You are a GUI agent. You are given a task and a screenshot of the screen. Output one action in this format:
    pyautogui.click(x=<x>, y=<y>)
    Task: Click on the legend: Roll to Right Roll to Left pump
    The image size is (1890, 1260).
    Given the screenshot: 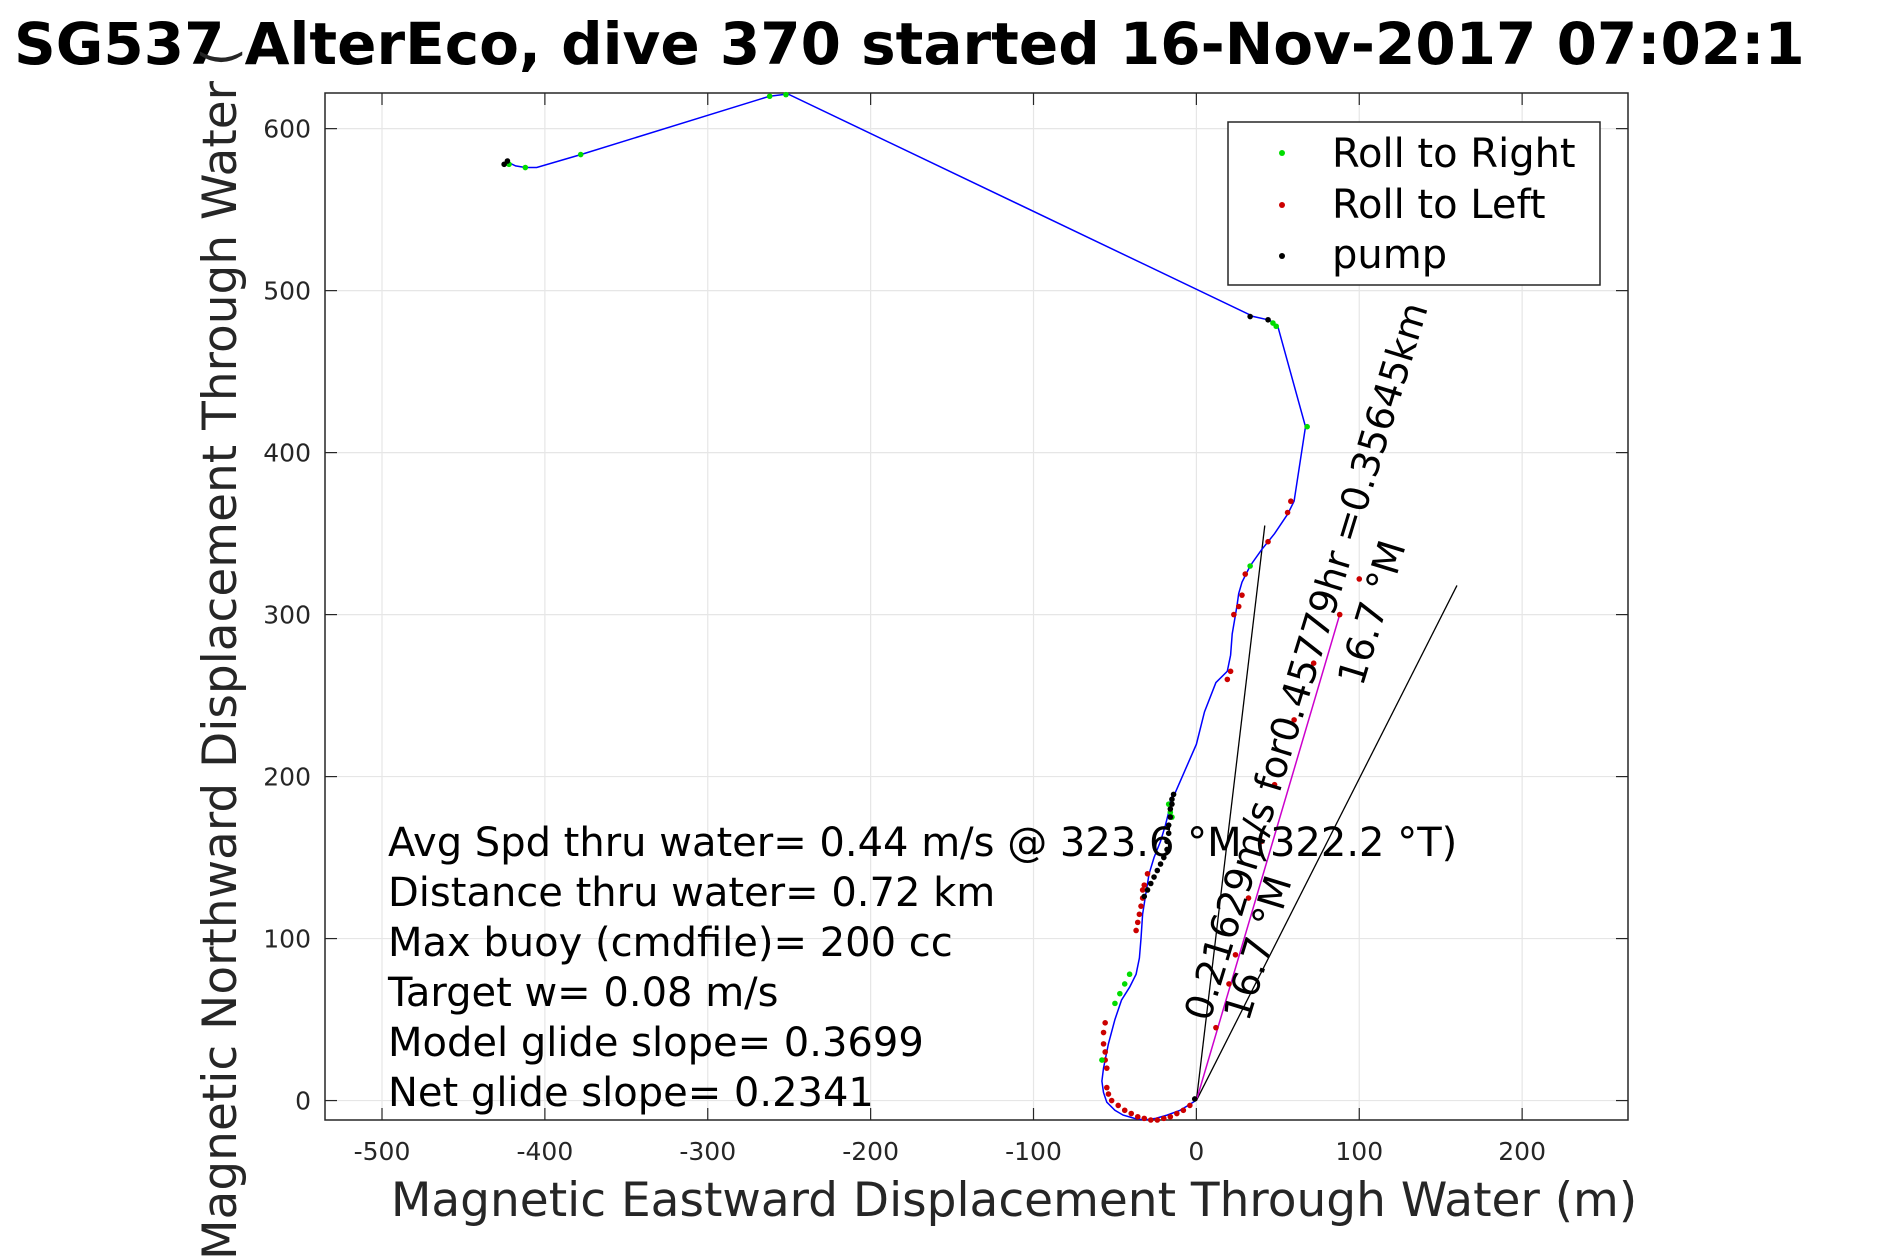 What is the action you would take?
    pyautogui.click(x=1414, y=203)
    